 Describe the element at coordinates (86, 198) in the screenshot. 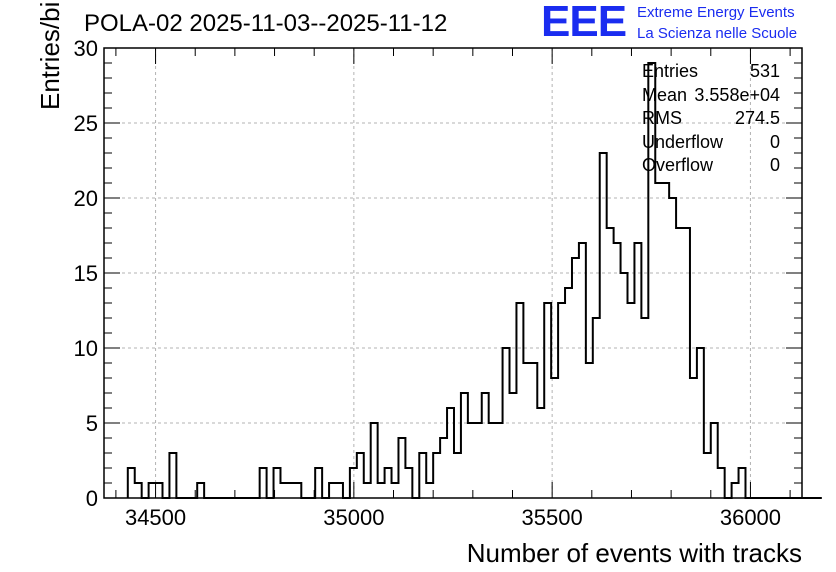

I see `y-tick-label: 20` at that location.